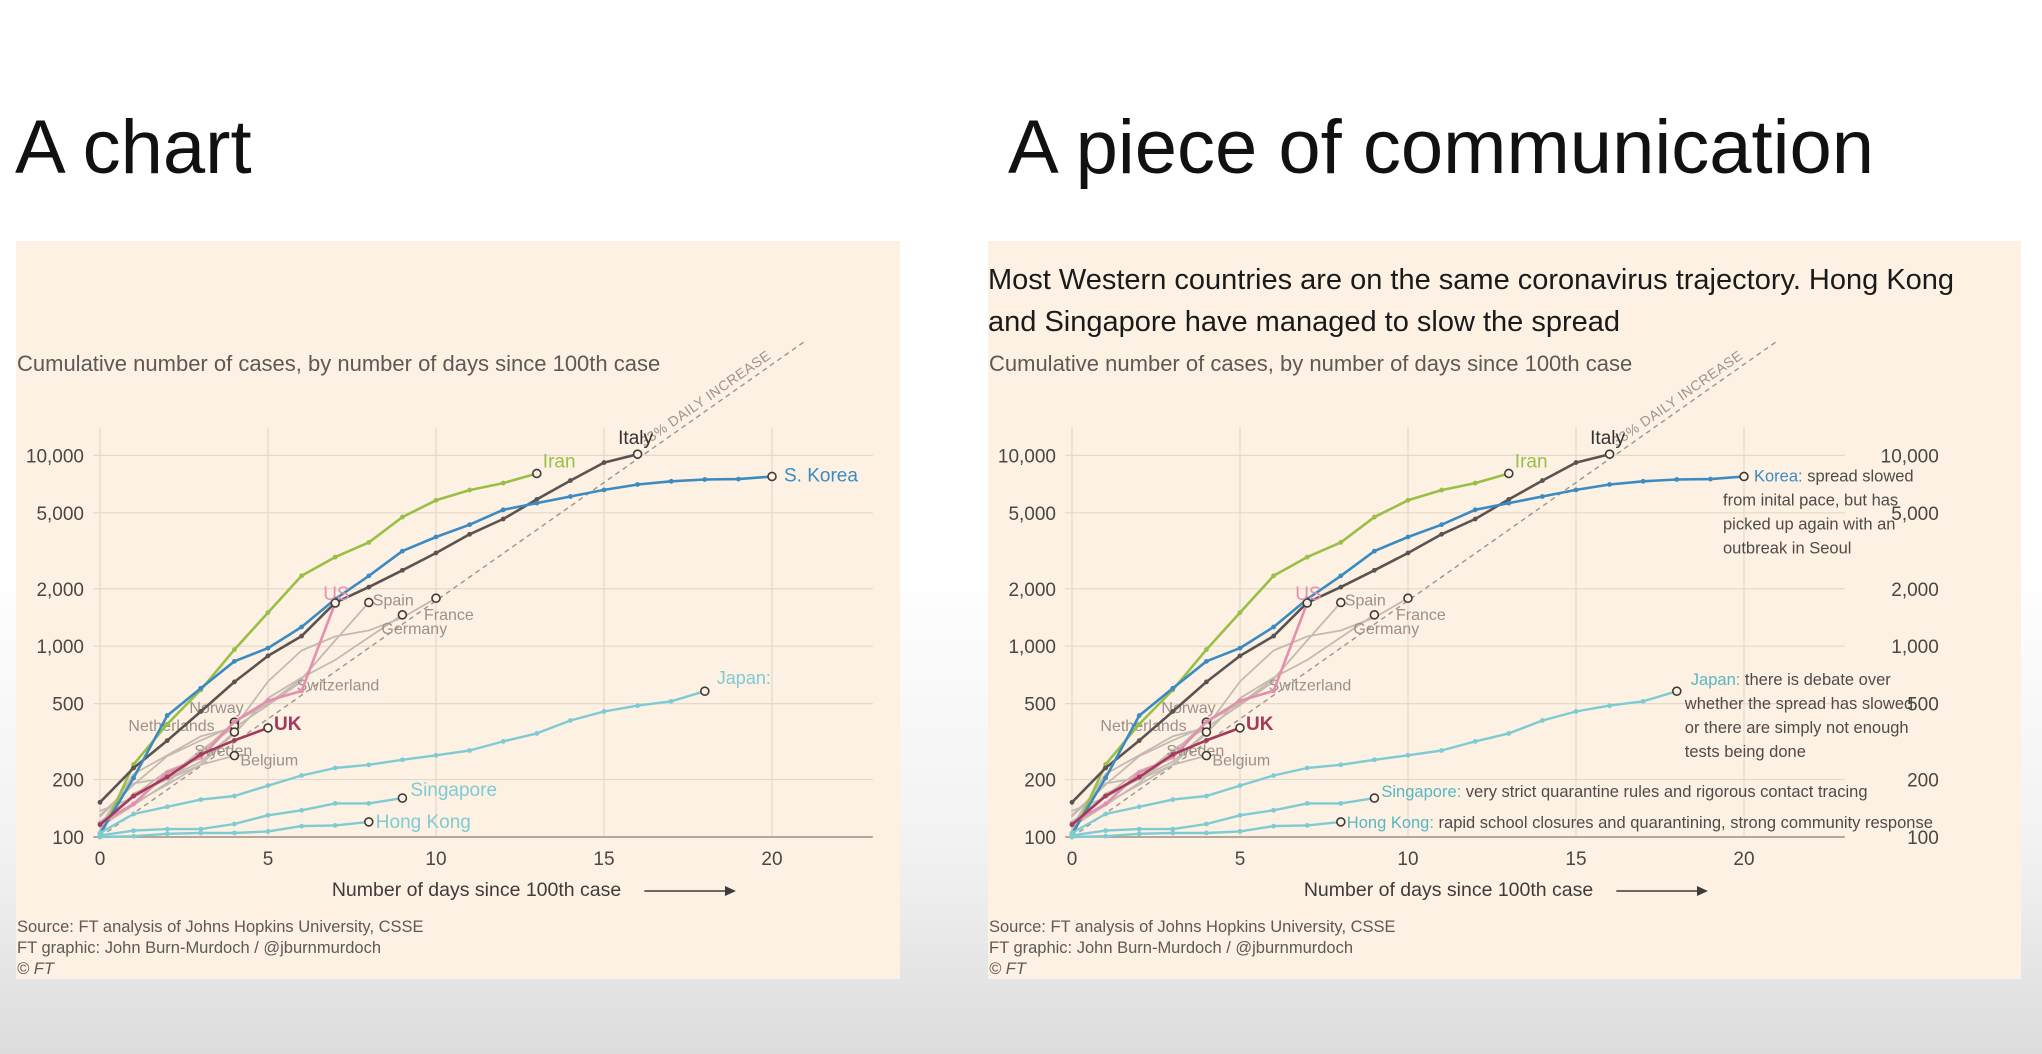  I want to click on end-marker-spain, so click(1340, 602).